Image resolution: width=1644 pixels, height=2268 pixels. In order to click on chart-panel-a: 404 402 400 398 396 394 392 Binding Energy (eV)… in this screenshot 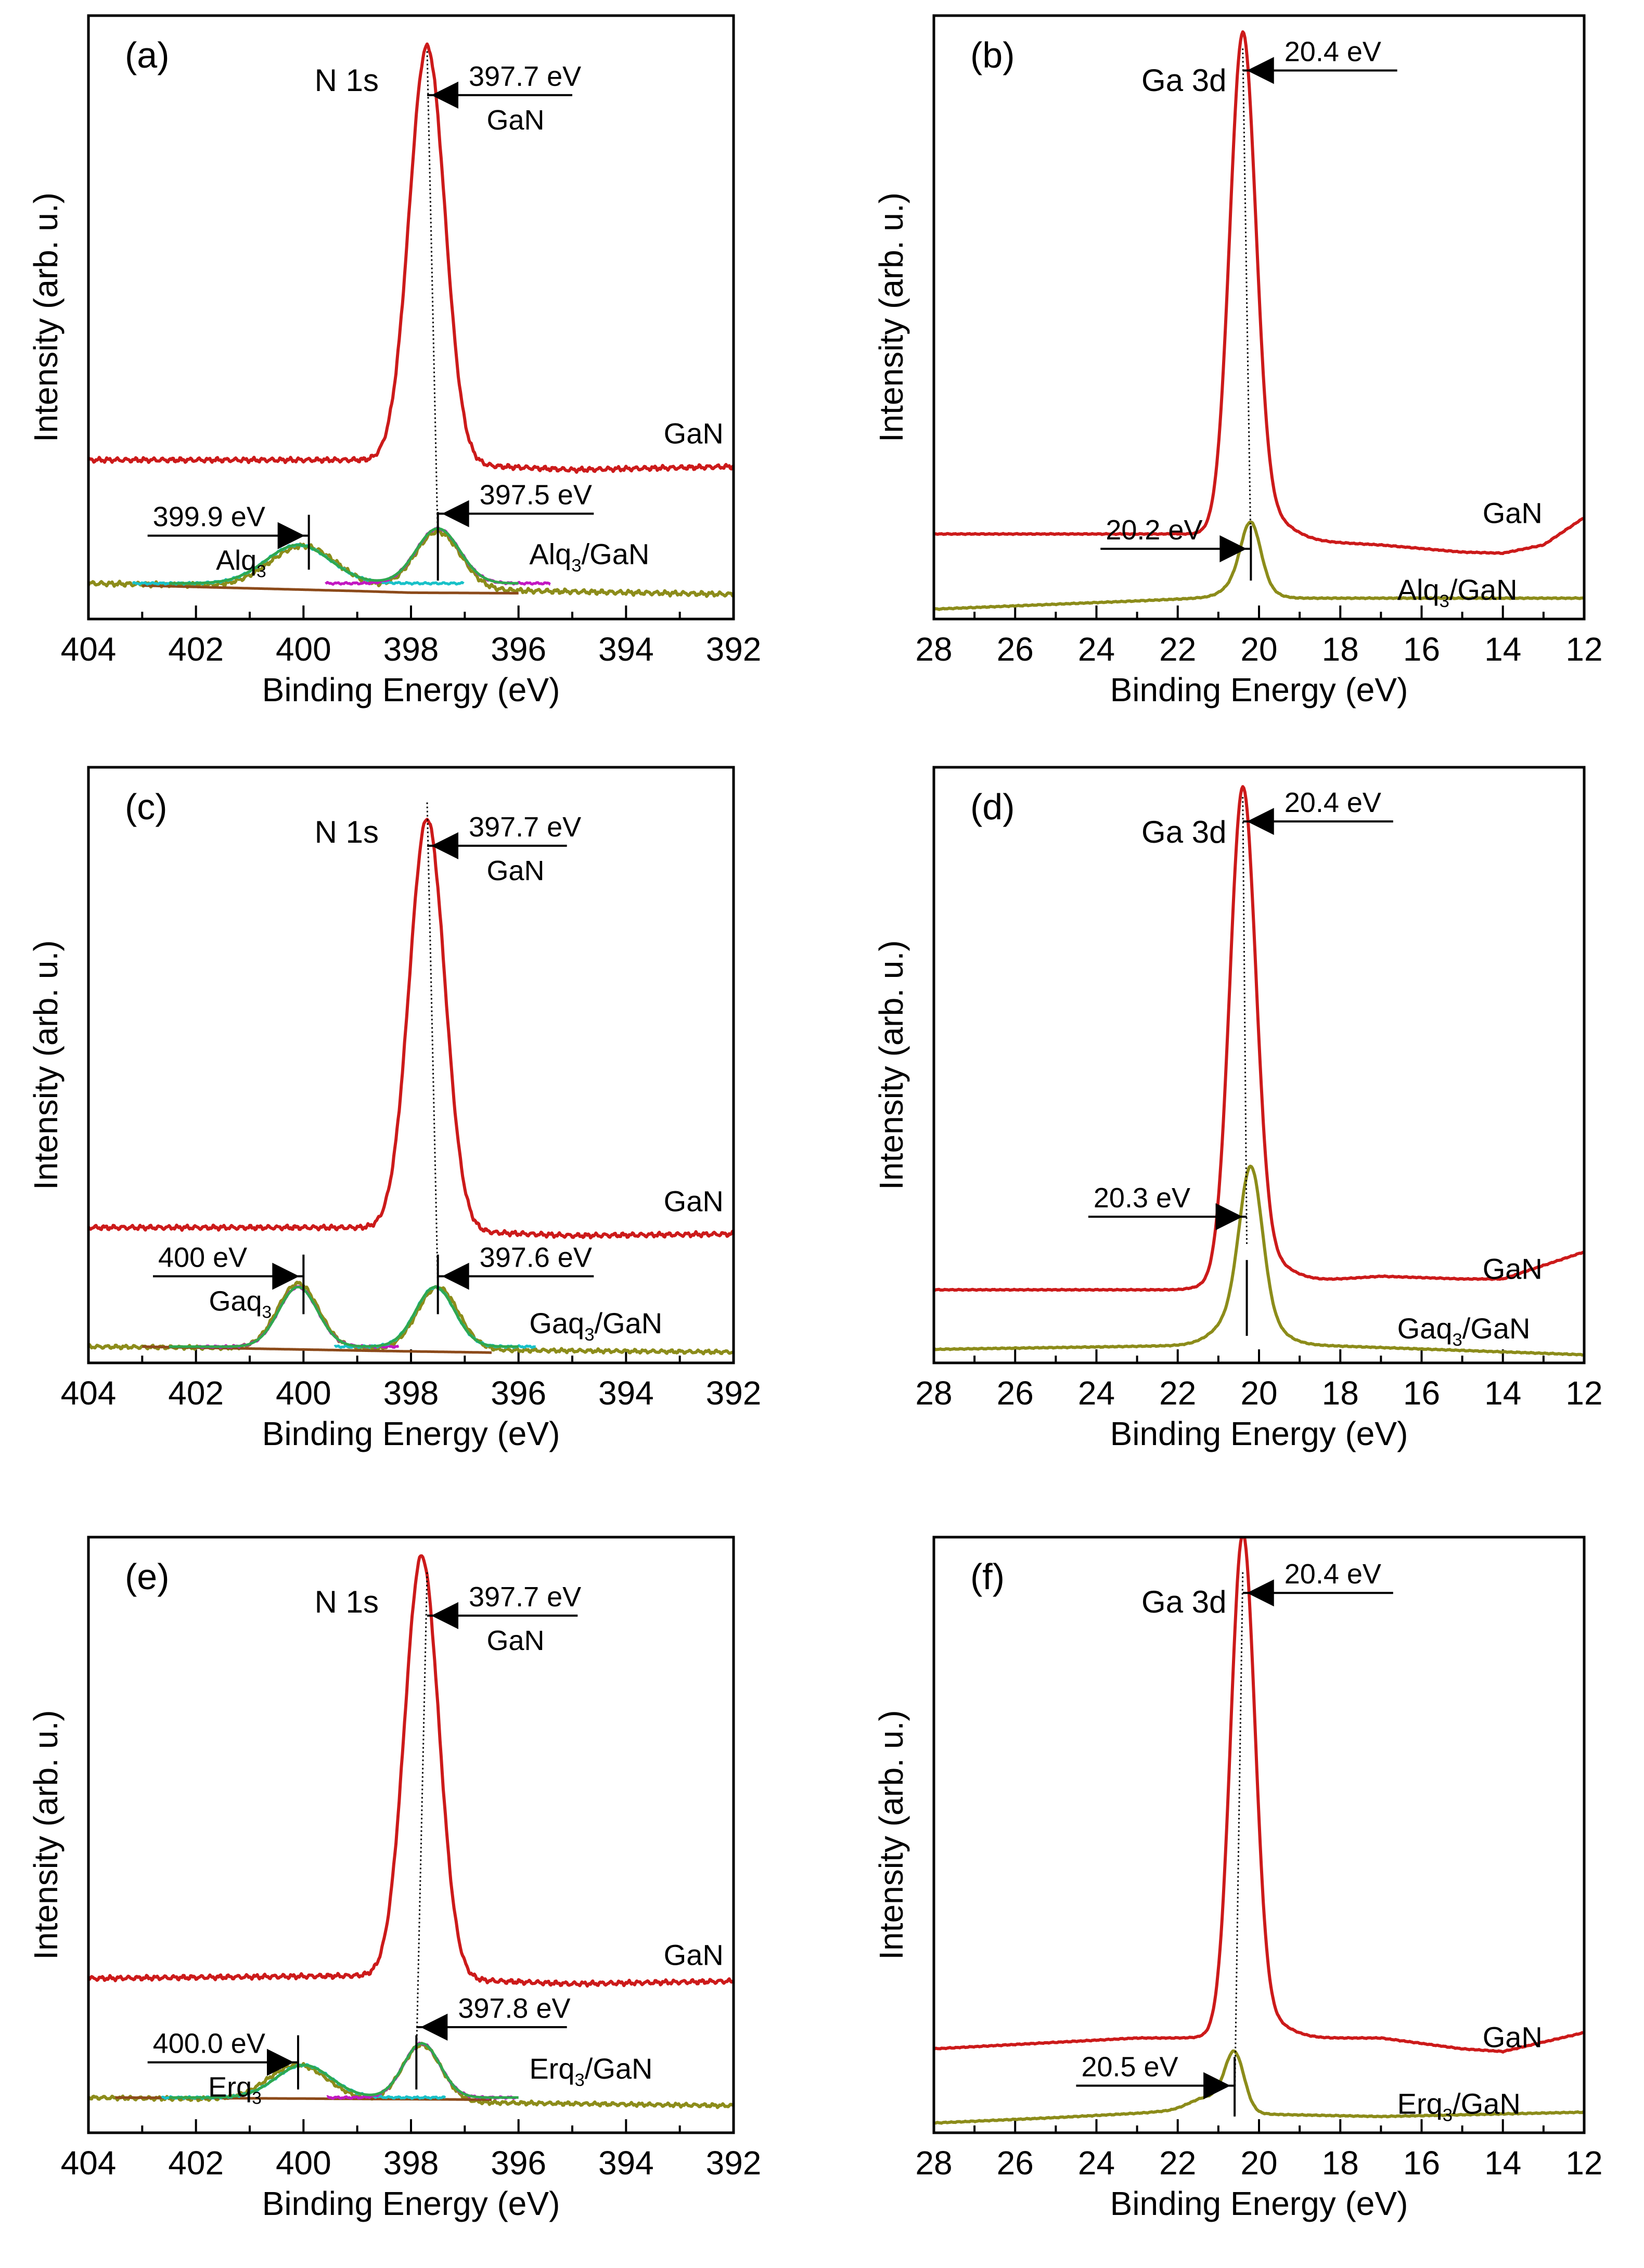, I will do `click(395, 361)`.